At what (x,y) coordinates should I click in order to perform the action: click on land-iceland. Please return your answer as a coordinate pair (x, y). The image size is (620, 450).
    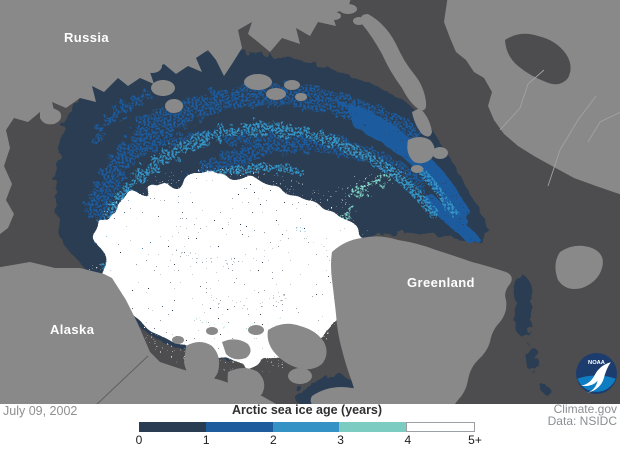
    Looking at the image, I should click on (579, 267).